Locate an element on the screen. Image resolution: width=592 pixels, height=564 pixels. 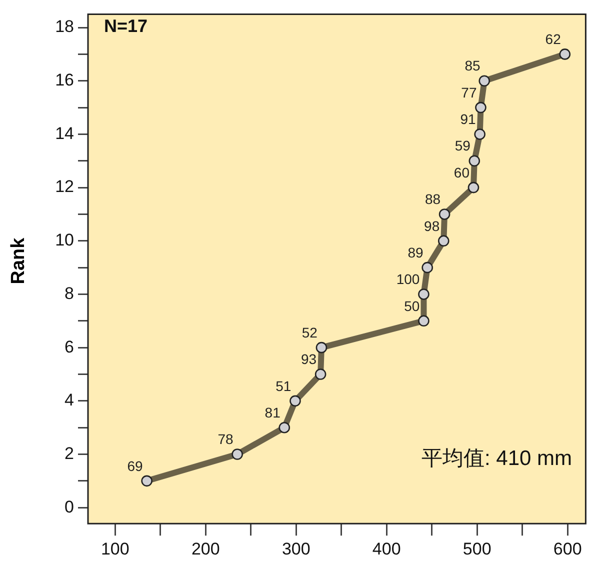
annotation: 100 is located at coordinates (408, 279).